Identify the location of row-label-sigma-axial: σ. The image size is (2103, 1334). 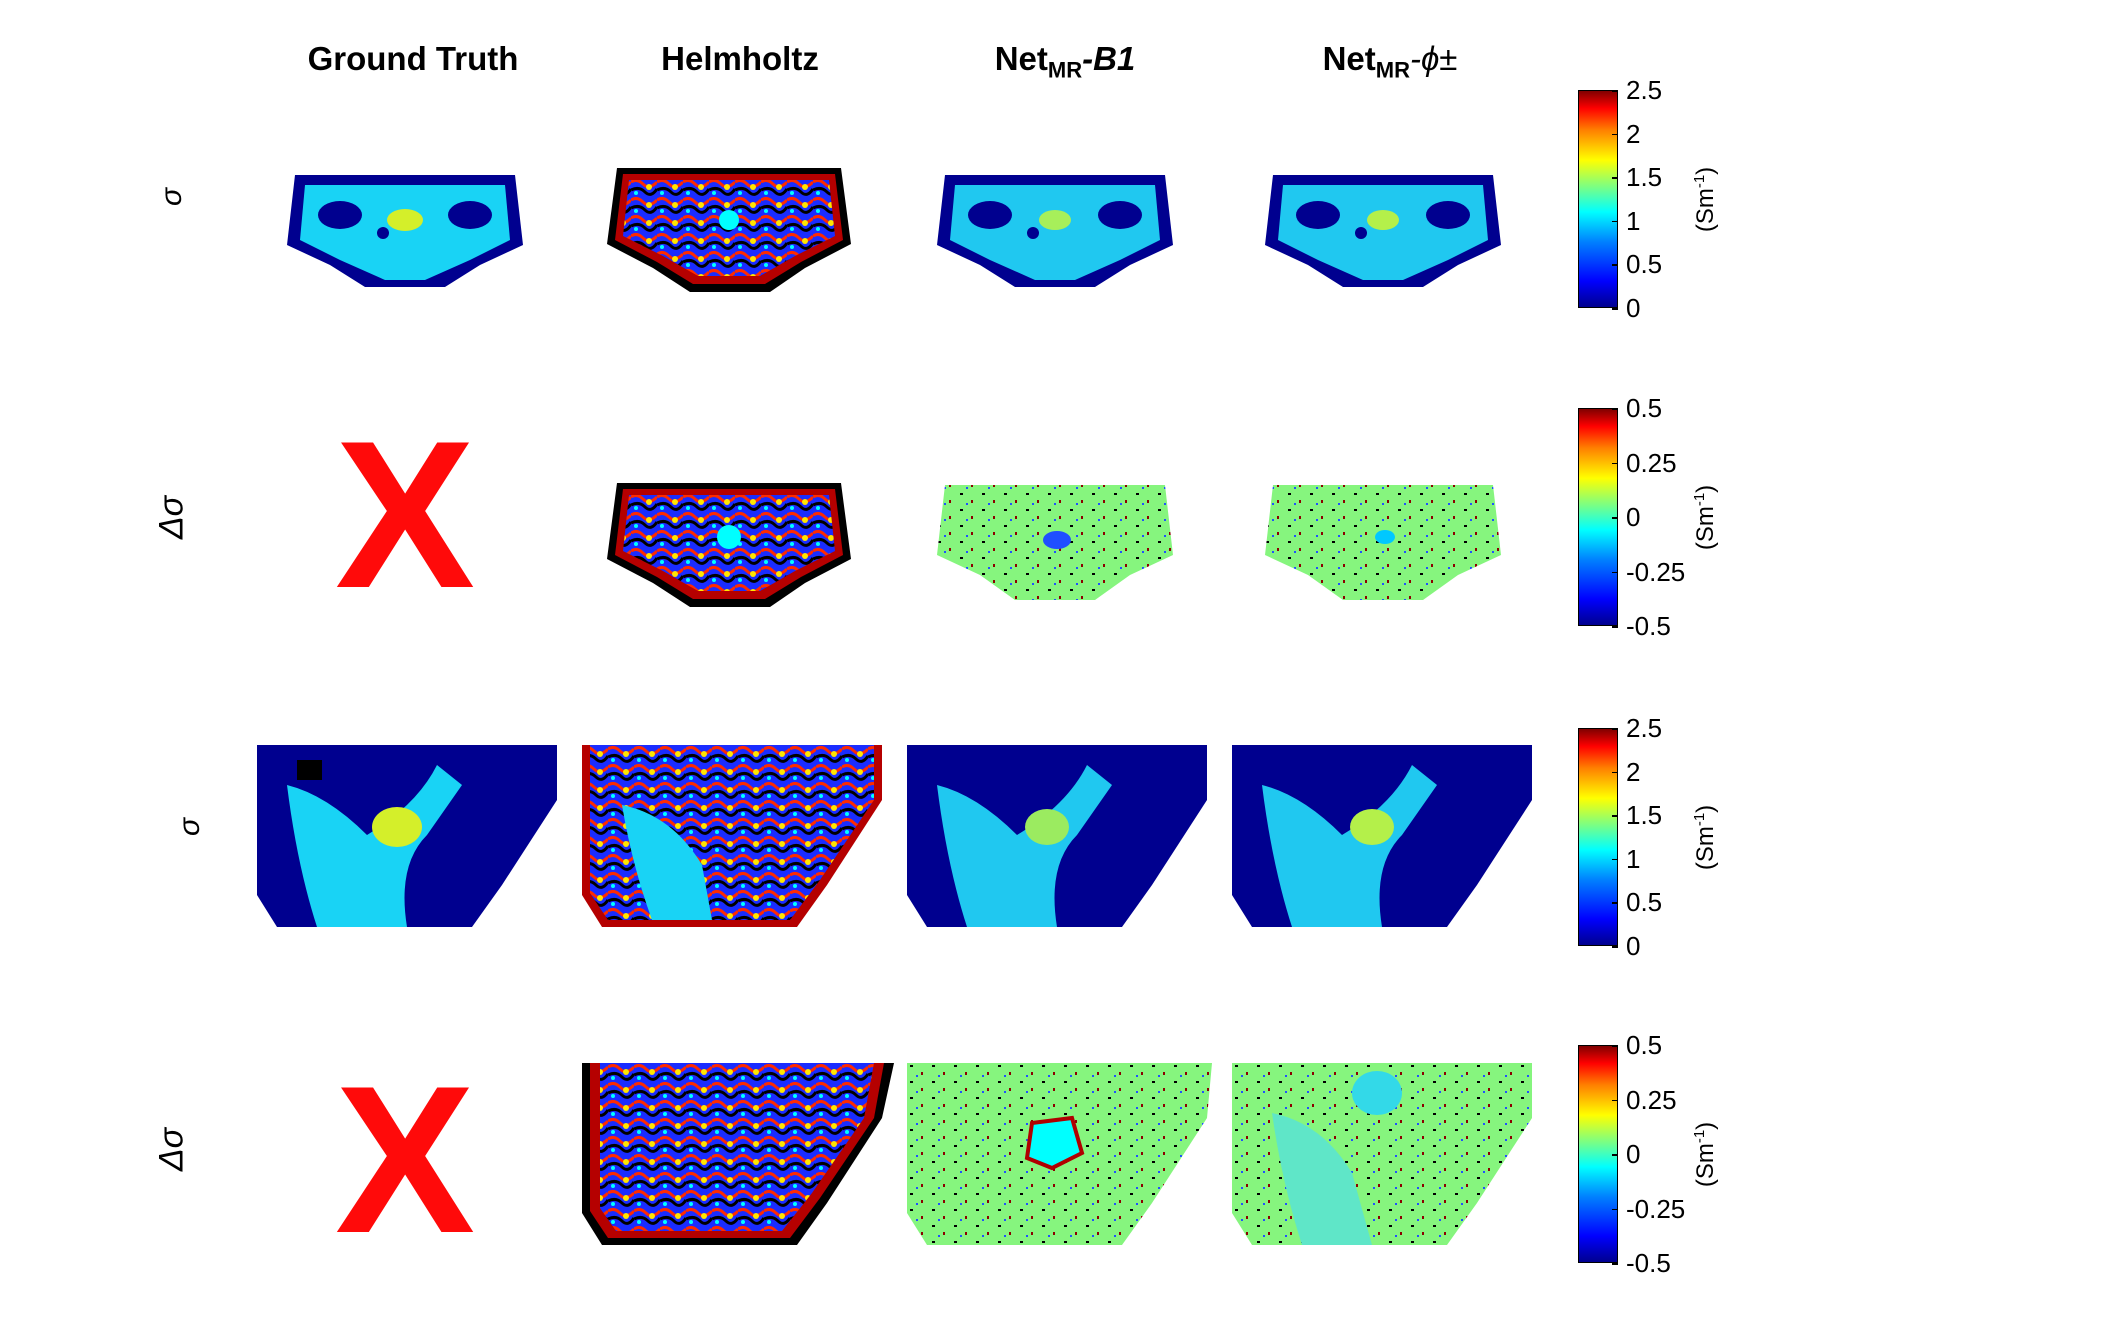
(171, 197).